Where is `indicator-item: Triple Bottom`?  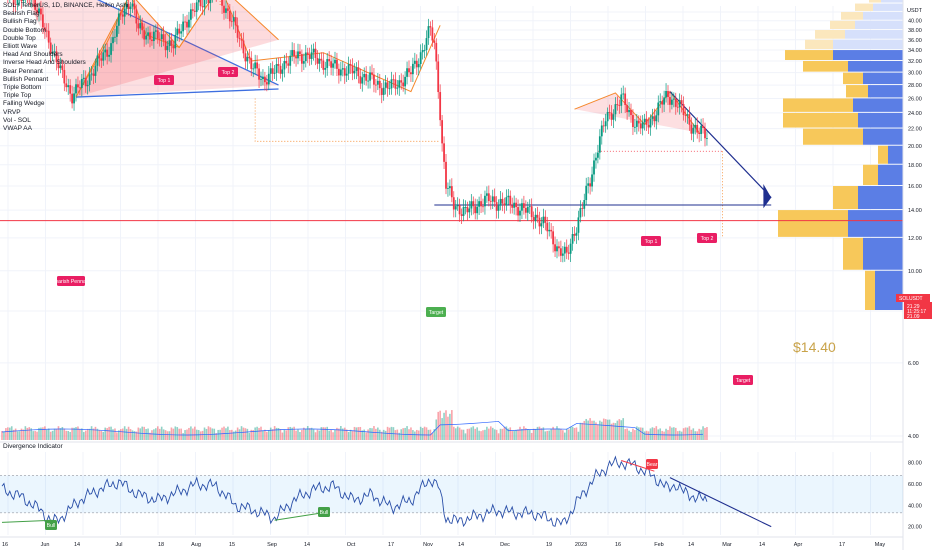 indicator-item: Triple Bottom is located at coordinates (65, 88).